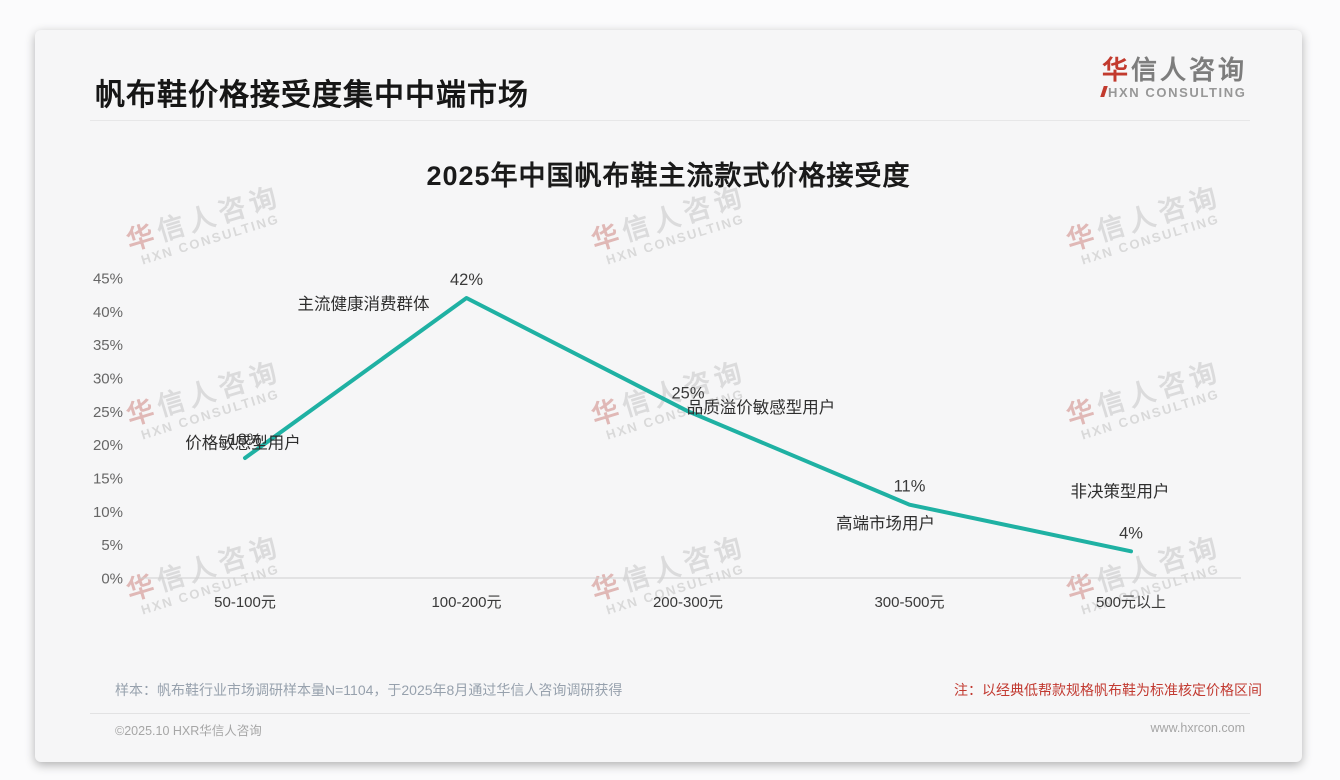 This screenshot has width=1340, height=780. Describe the element at coordinates (245, 602) in the screenshot. I see `x-tick-label: 50-100元` at that location.